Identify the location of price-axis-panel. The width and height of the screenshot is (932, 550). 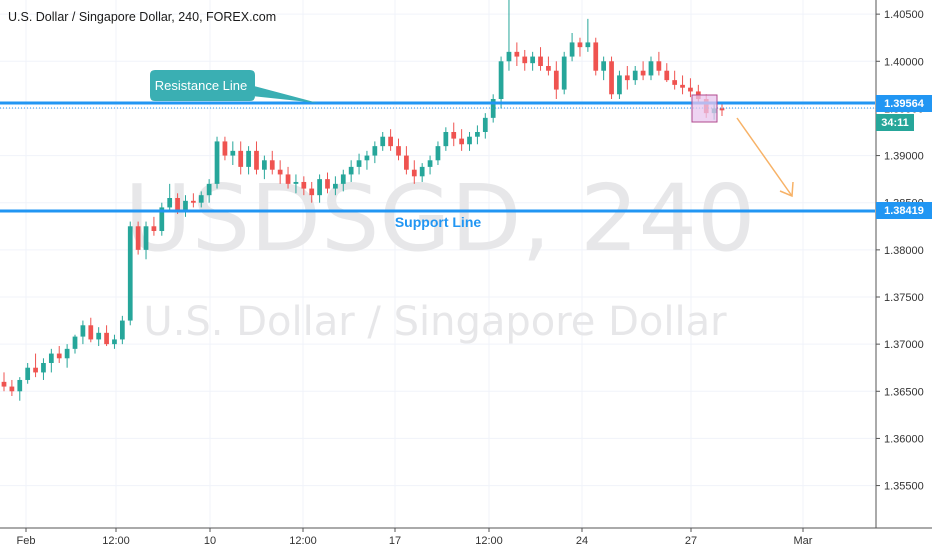
(904, 264).